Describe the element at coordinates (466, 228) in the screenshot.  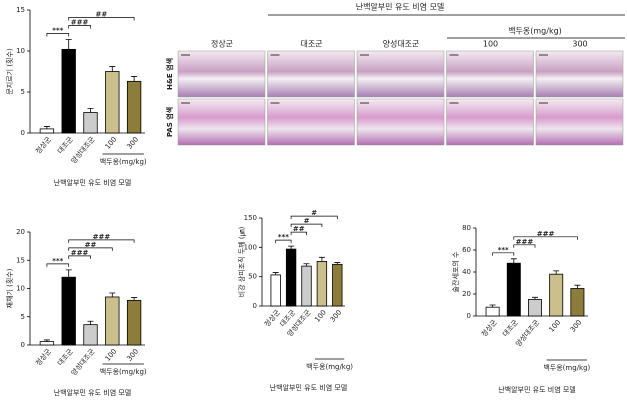
I see `y-tick-label: 80` at that location.